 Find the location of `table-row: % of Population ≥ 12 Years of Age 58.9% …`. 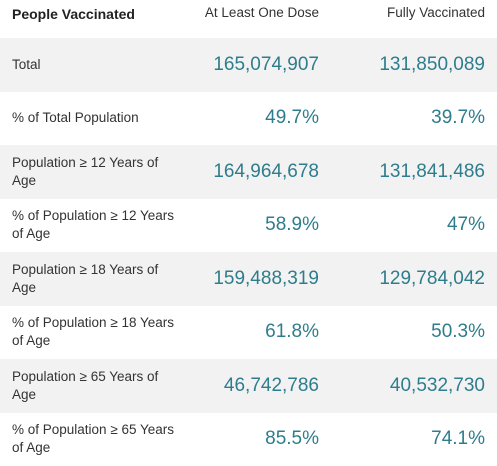

table-row: % of Population ≥ 12 Years of Age 58.9% … is located at coordinates (248, 226).